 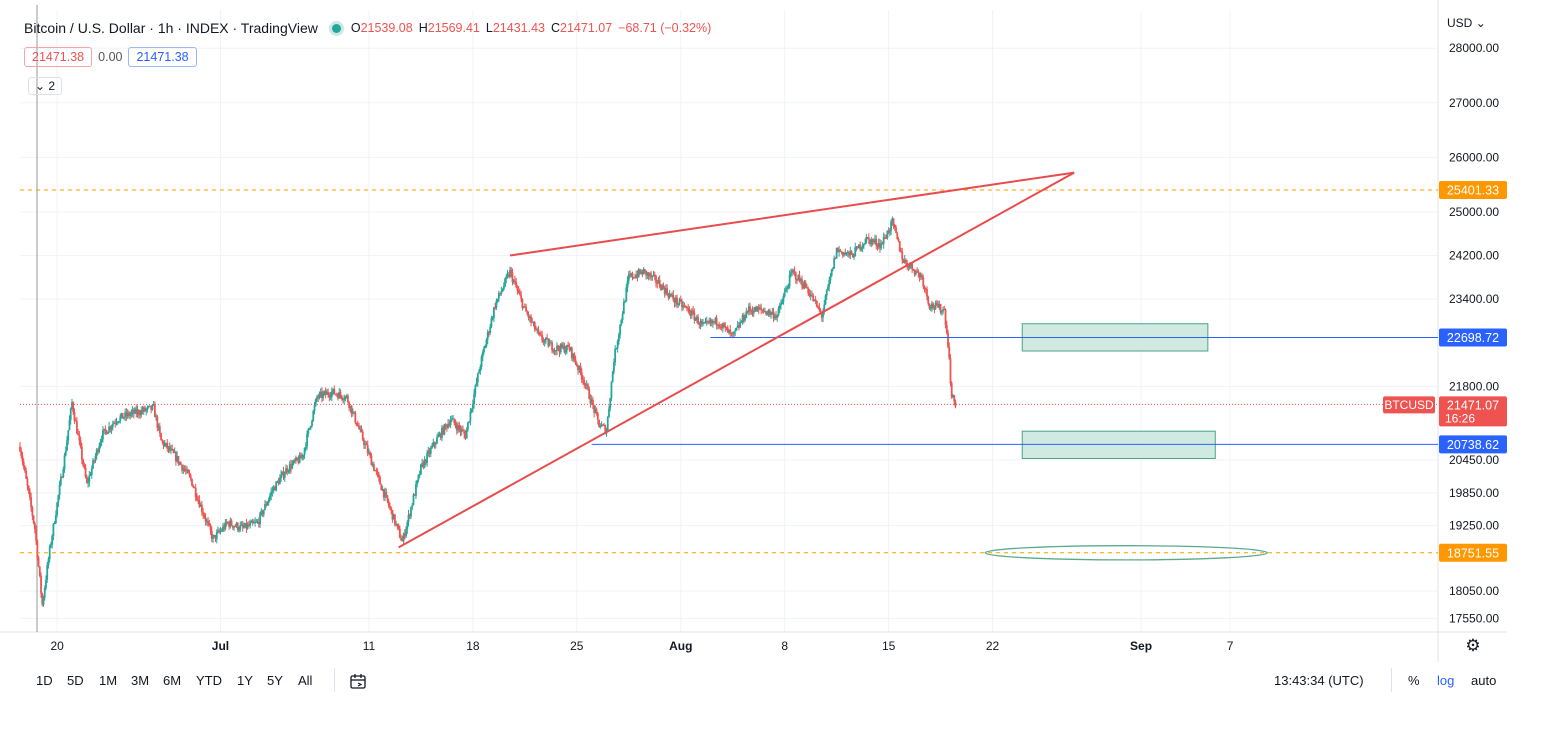 What do you see at coordinates (1126, 553) in the screenshot?
I see `target-ellipse` at bounding box center [1126, 553].